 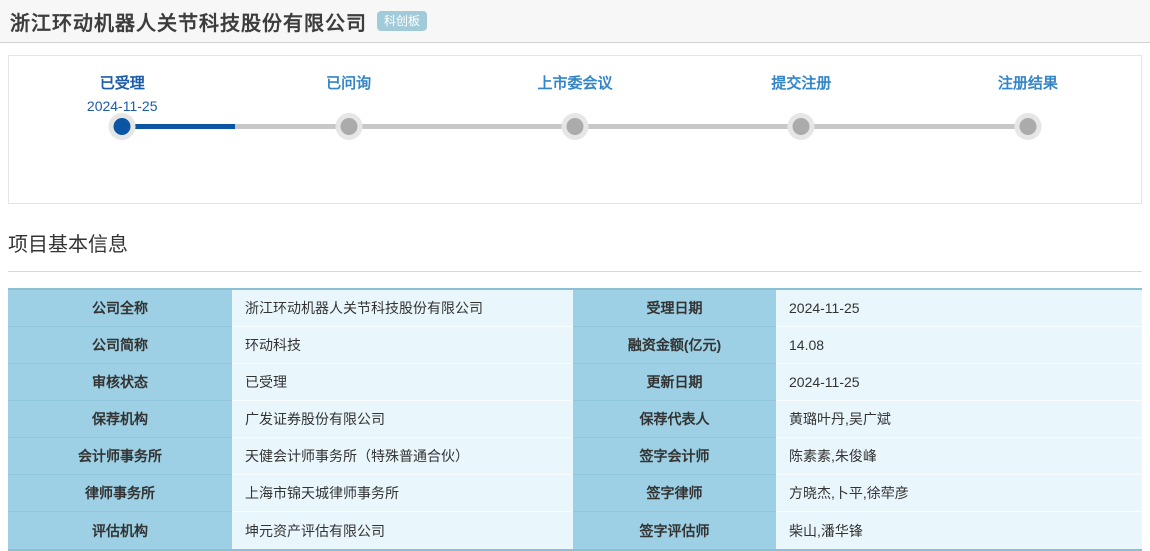 I want to click on step-accepted-label: 已受理, so click(x=122, y=83).